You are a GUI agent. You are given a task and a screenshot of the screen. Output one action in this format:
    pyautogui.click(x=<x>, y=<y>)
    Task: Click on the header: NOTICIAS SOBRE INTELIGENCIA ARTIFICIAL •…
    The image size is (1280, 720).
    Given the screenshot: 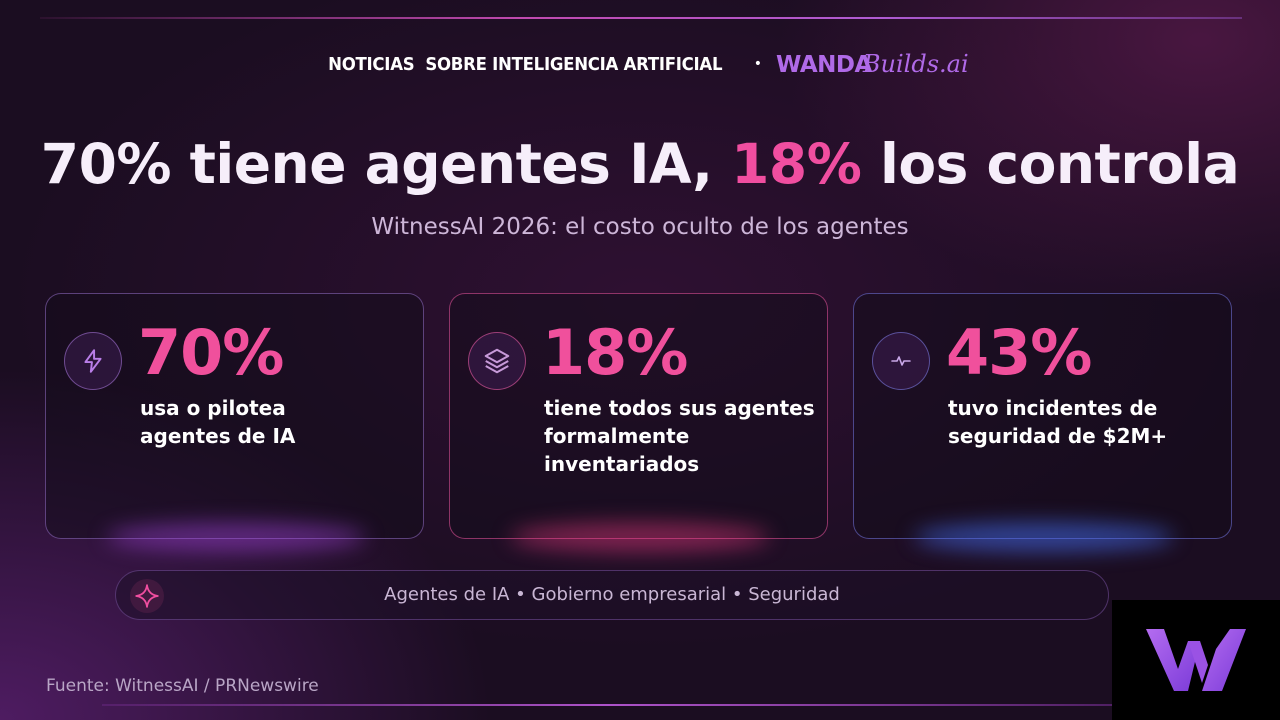 What is the action you would take?
    pyautogui.click(x=640, y=64)
    